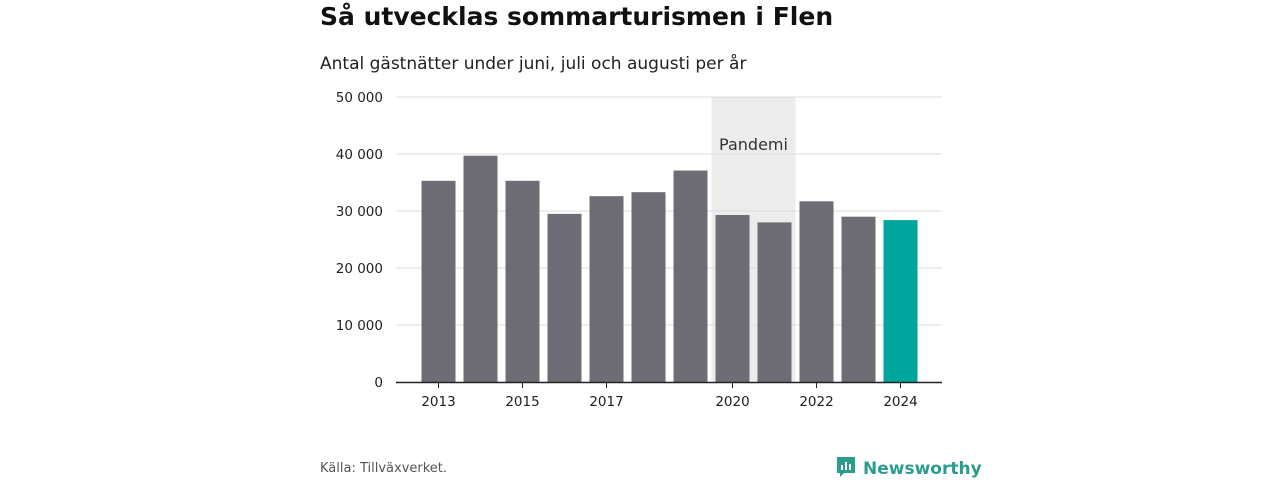 The width and height of the screenshot is (1280, 483). Describe the element at coordinates (577, 16) in the screenshot. I see `chart-title: Så utvecklas sommarturismen i Flen` at that location.